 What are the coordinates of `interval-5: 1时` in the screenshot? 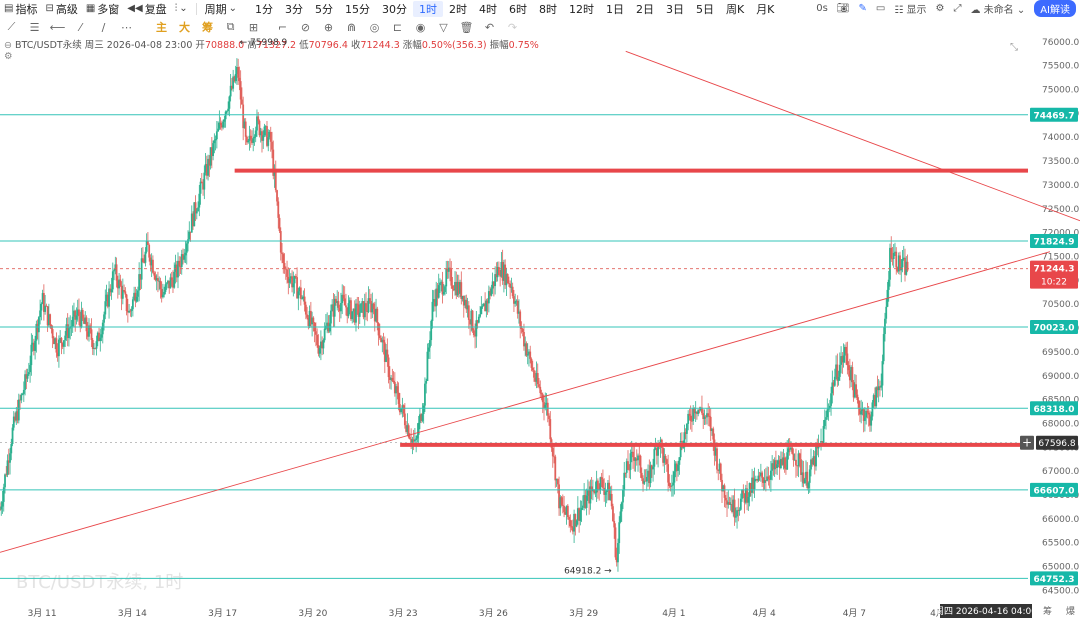 It's located at (427, 8).